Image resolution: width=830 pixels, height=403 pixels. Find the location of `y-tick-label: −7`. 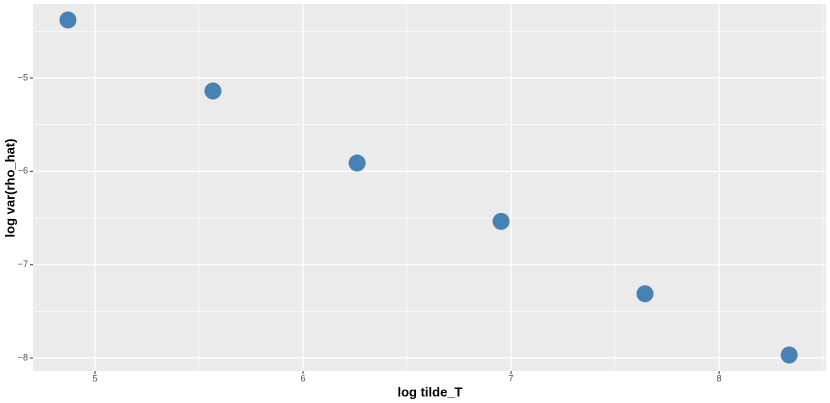

y-tick-label: −7 is located at coordinates (23, 264).